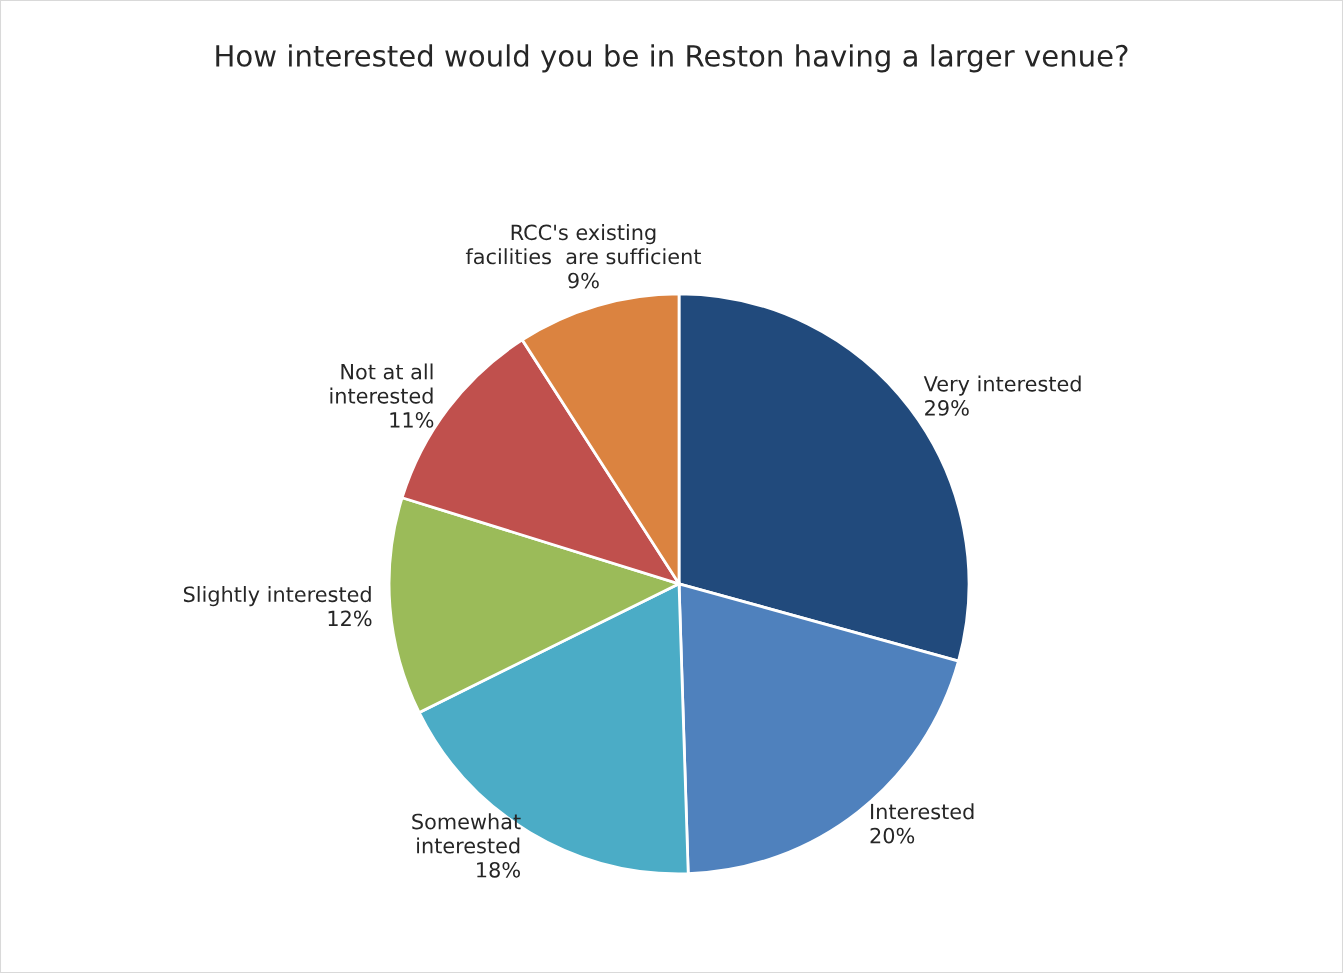 Image resolution: width=1343 pixels, height=973 pixels. I want to click on slice-label: Very interested, so click(1002, 385).